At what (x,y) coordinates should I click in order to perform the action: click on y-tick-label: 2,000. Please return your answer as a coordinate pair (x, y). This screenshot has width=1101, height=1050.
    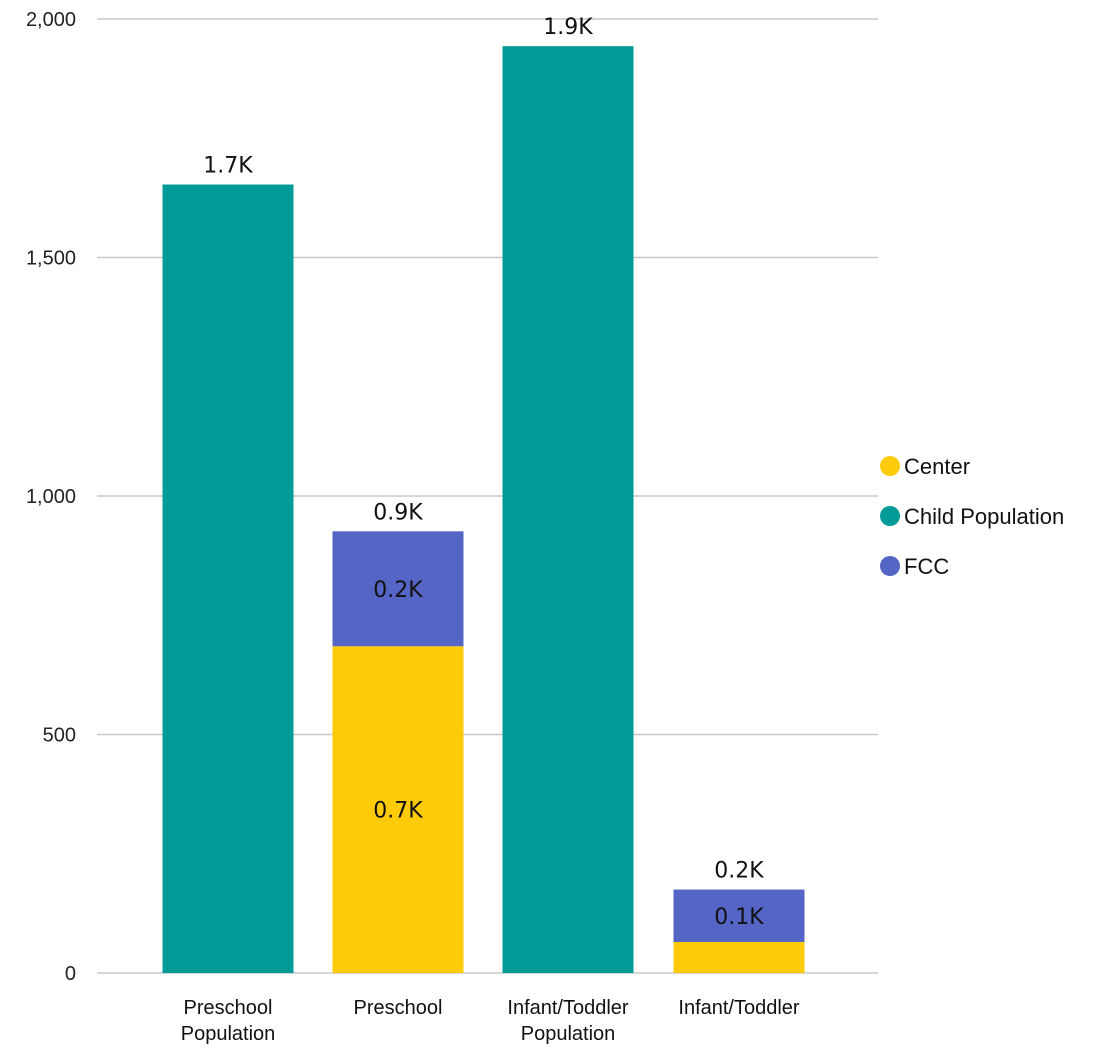
    Looking at the image, I should click on (51, 20).